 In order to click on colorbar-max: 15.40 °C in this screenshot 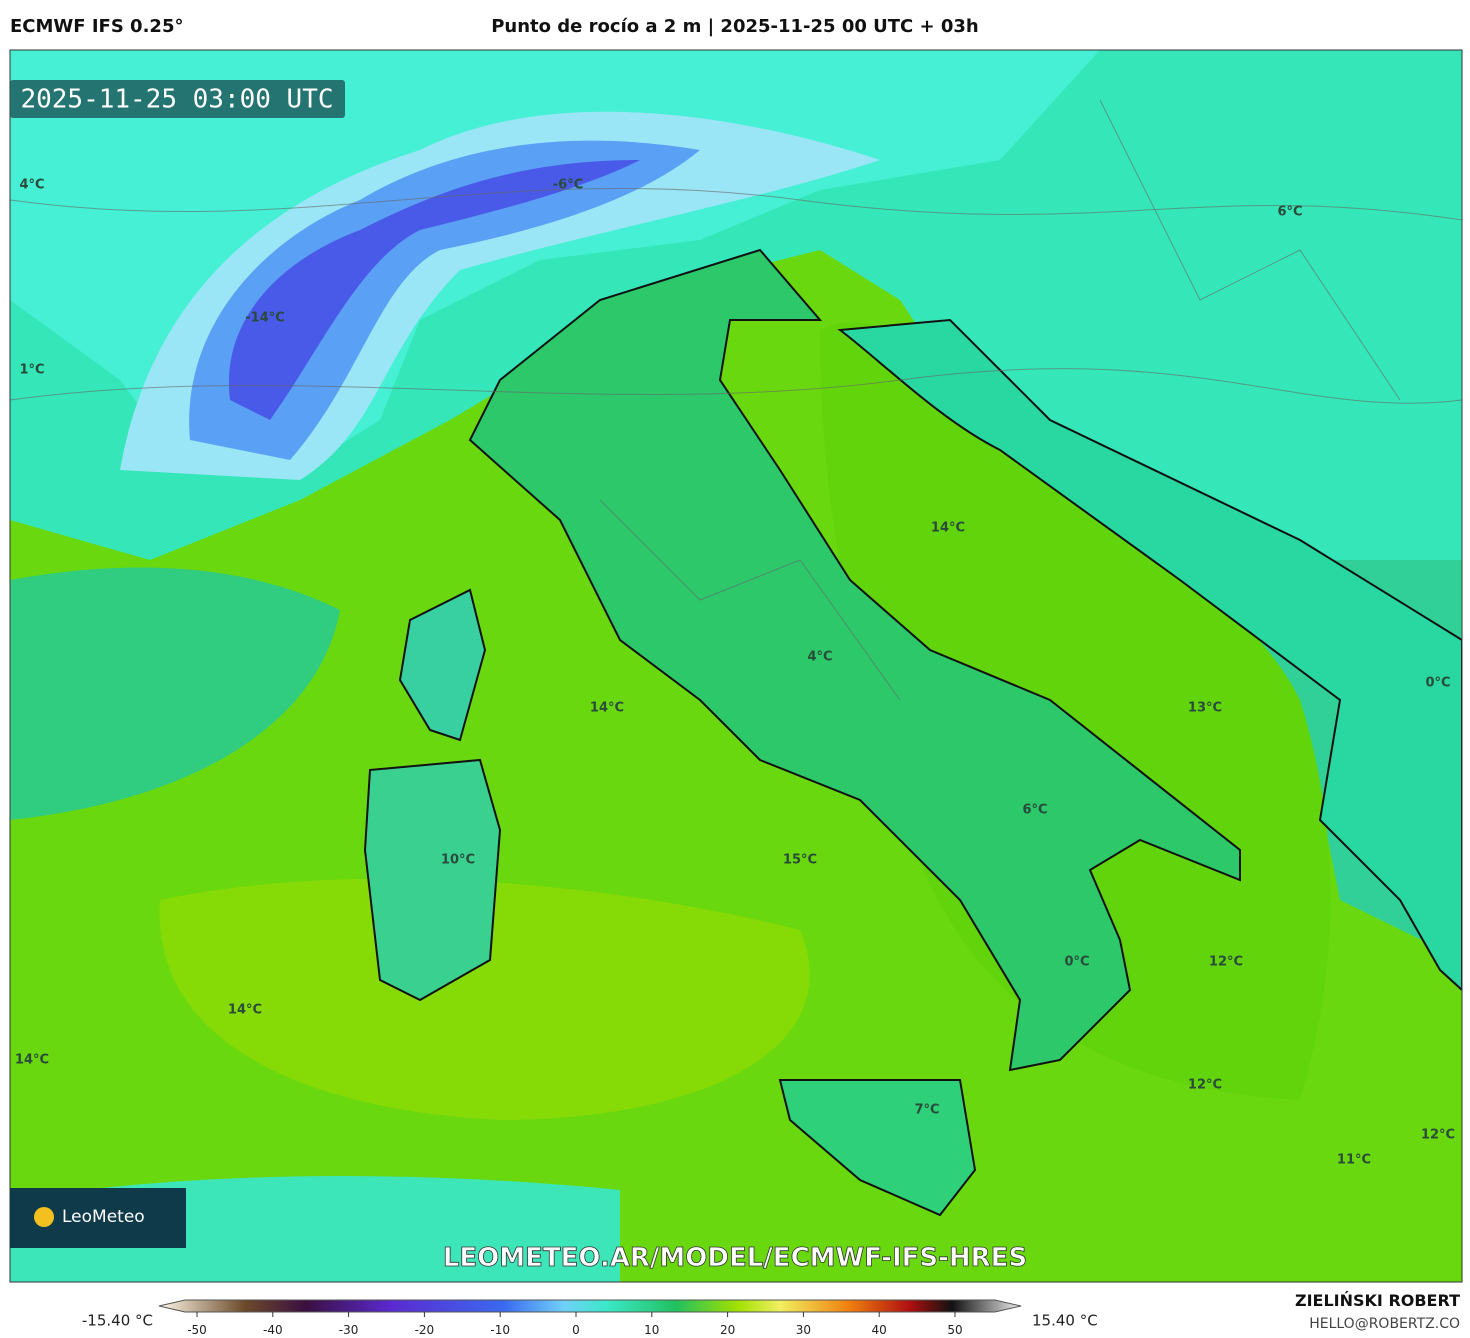, I will do `click(1065, 1321)`.